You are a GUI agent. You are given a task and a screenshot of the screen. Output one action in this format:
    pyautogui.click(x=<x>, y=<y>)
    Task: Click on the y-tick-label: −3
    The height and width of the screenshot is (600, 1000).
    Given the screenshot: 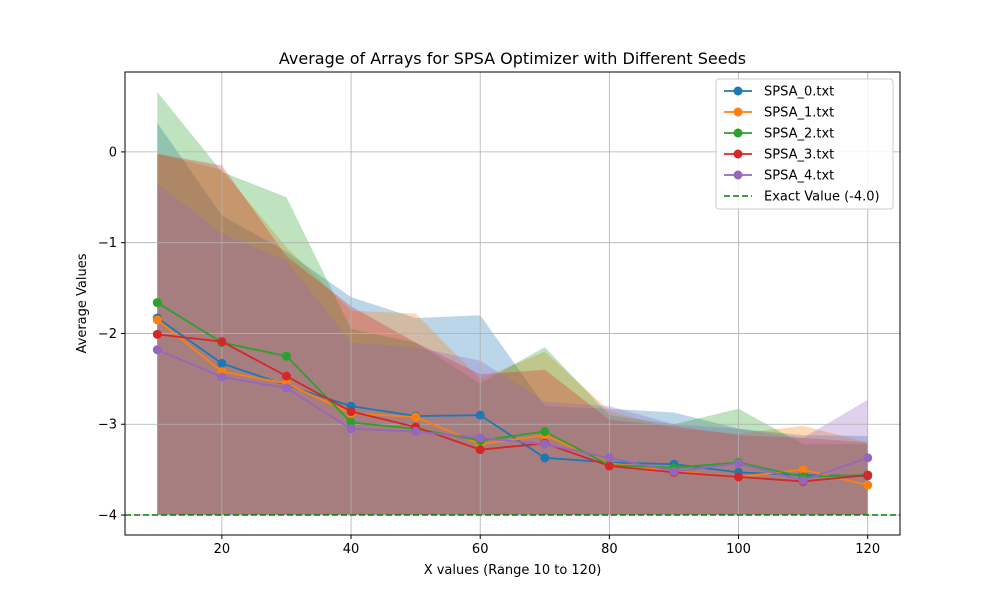 What is the action you would take?
    pyautogui.click(x=107, y=425)
    